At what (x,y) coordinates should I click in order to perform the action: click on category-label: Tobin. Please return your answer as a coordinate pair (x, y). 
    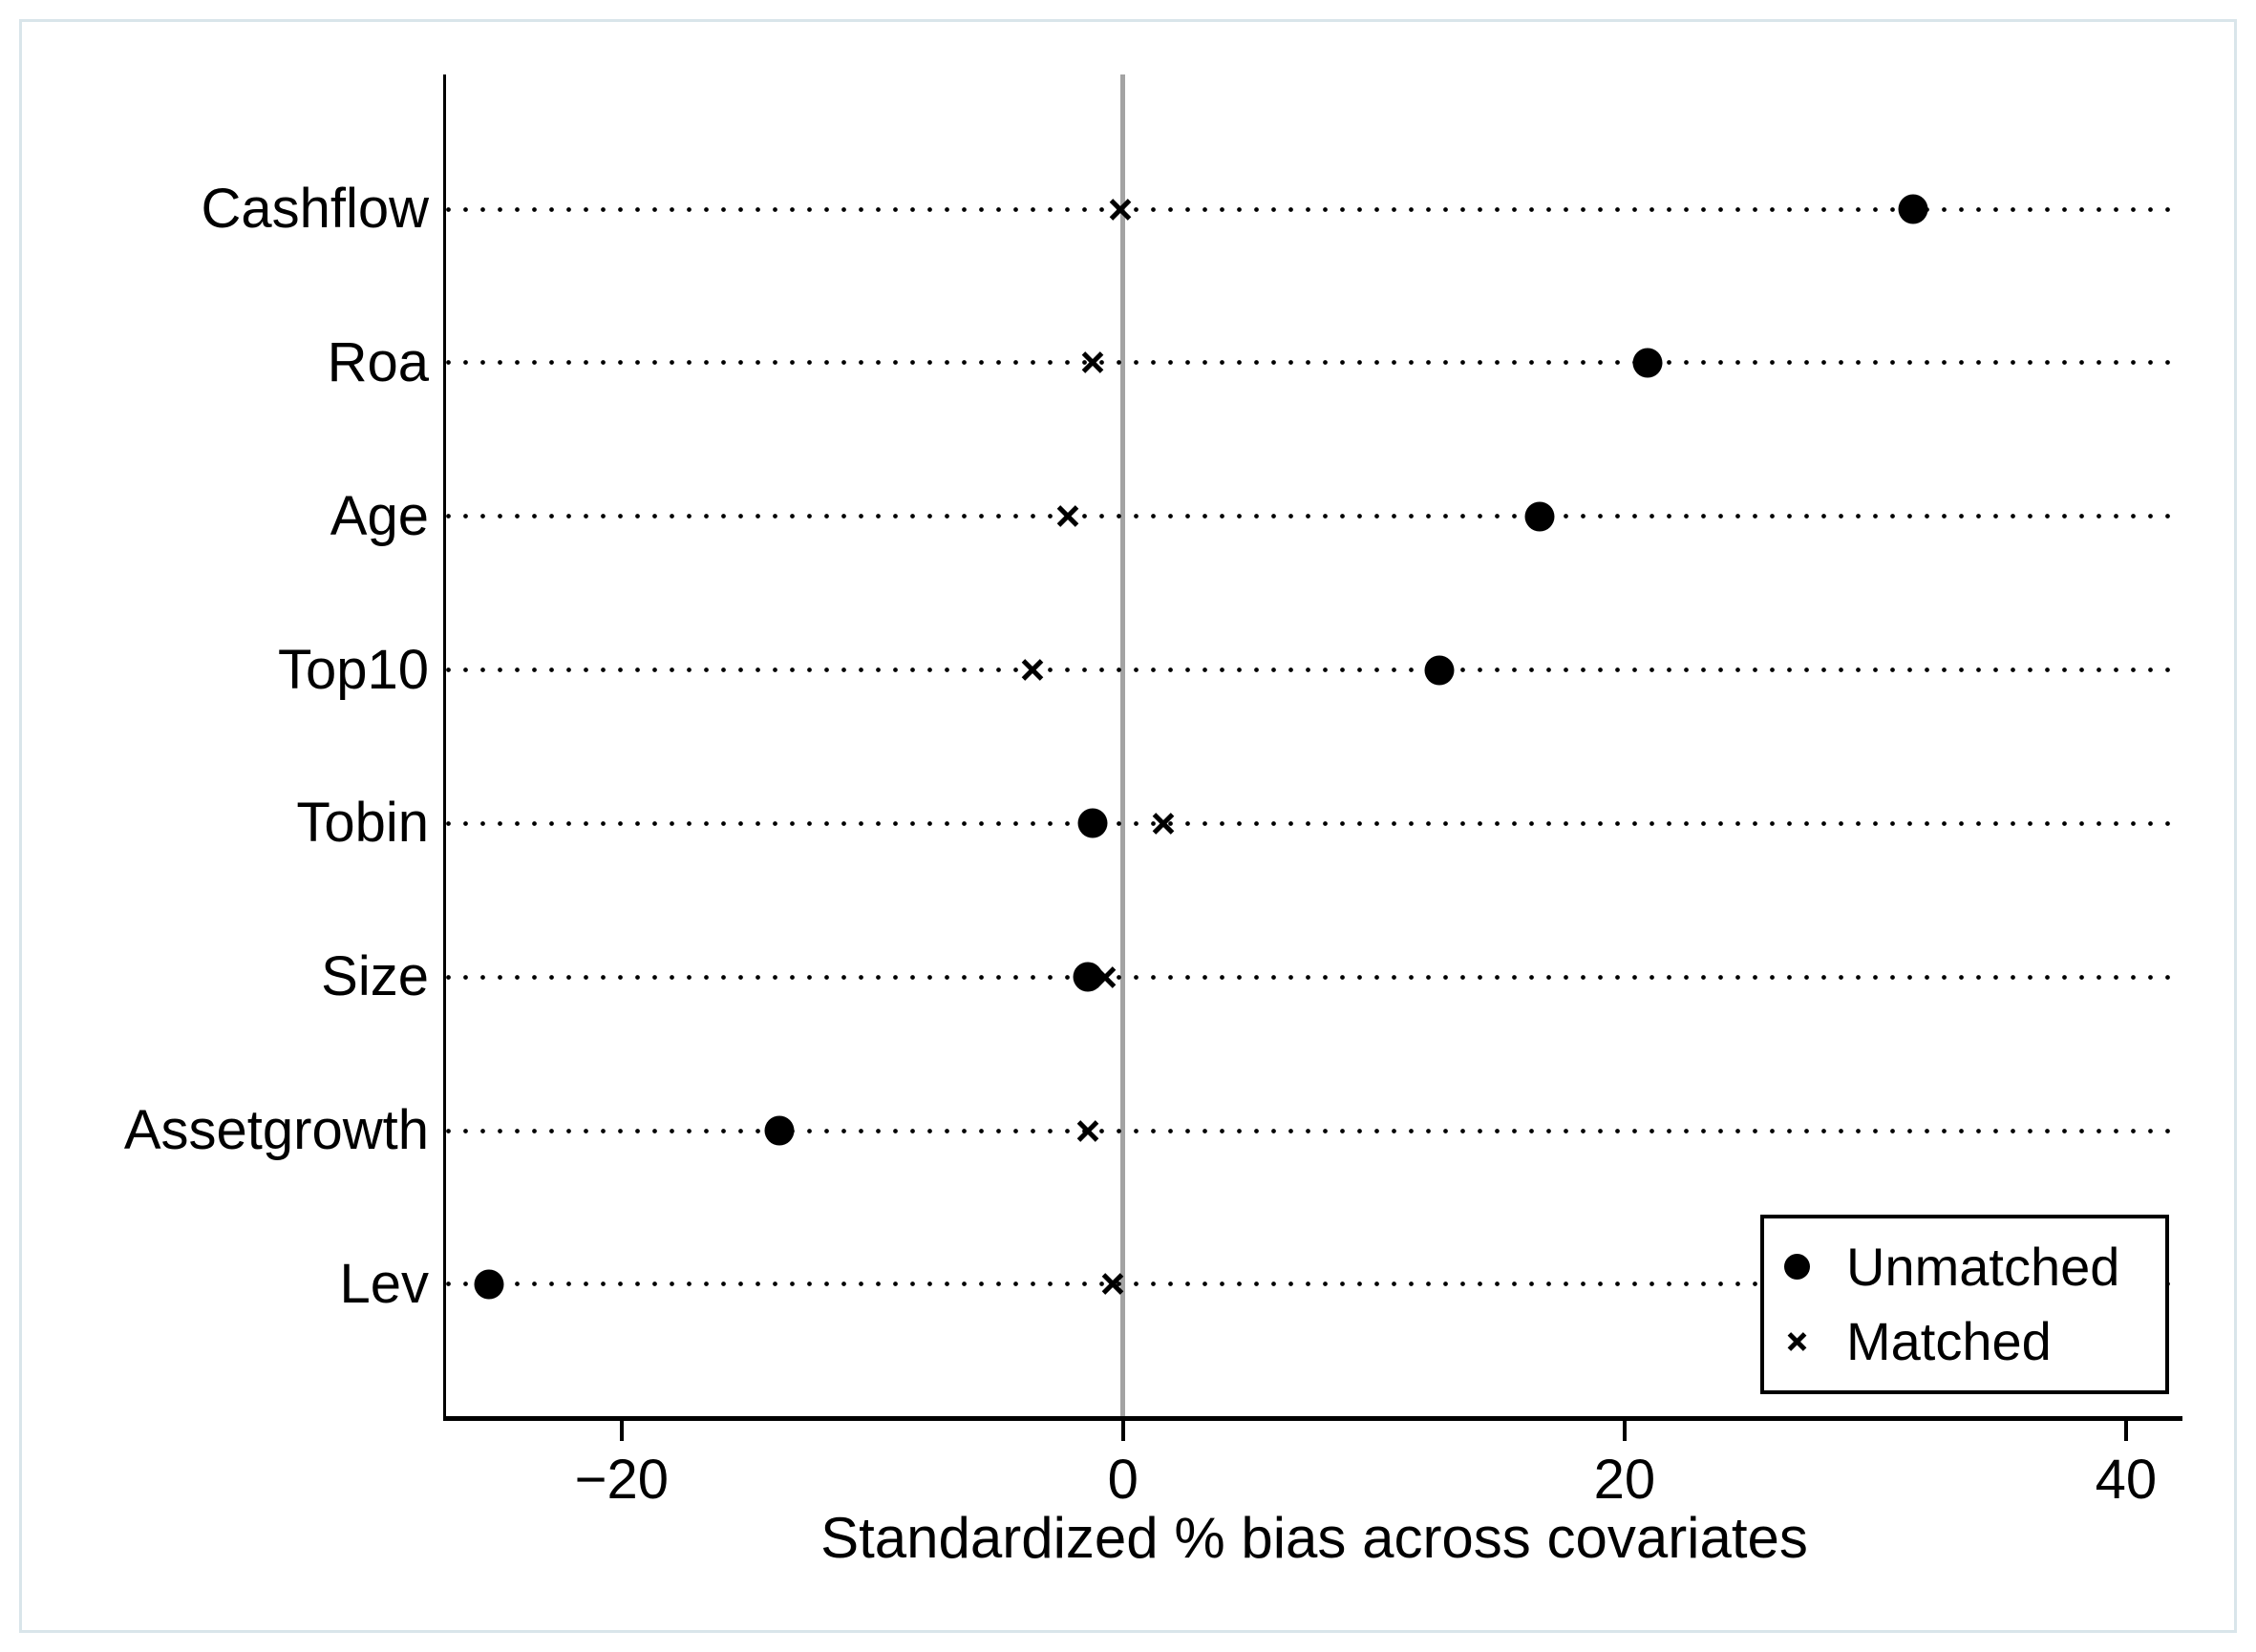
    Looking at the image, I should click on (362, 823).